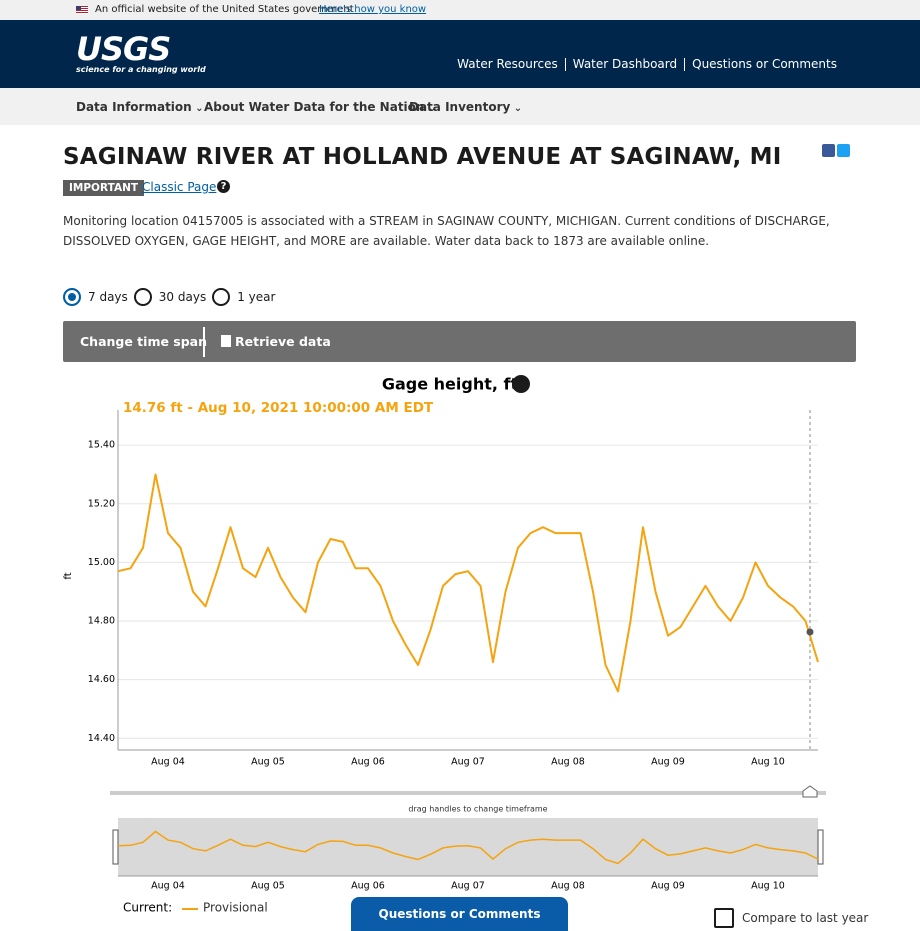  Describe the element at coordinates (373, 9) in the screenshot. I see `banner-link: Here’s how you know` at that location.